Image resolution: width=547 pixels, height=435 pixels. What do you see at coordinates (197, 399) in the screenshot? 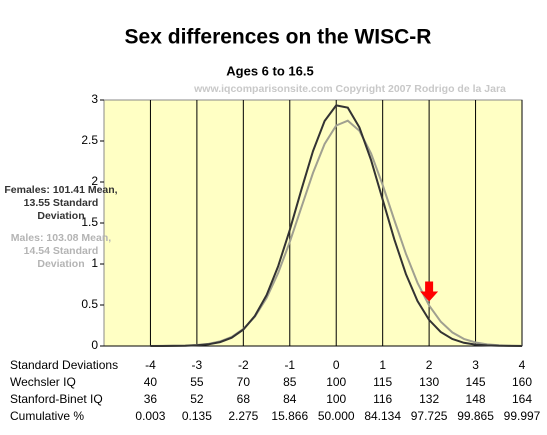
I see `table-cell: 52` at bounding box center [197, 399].